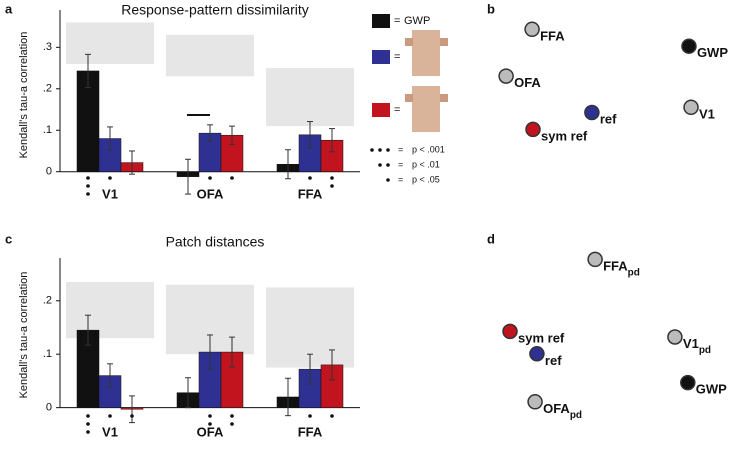 The height and width of the screenshot is (452, 748). I want to click on legend-label: p < .001, so click(428, 149).